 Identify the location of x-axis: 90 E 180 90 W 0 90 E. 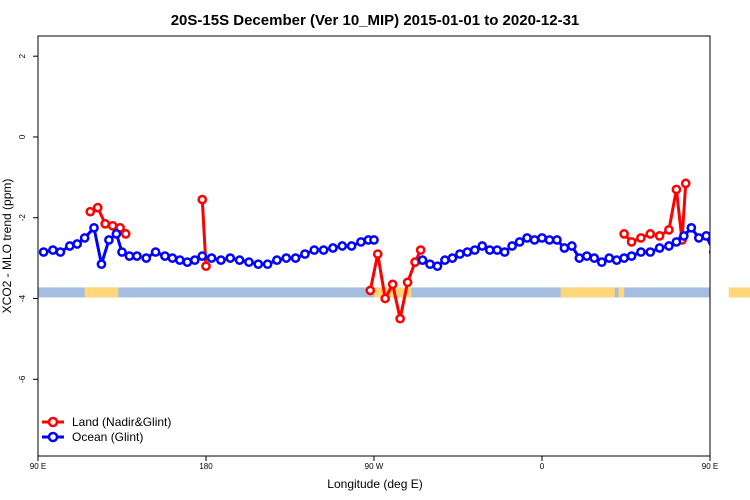
(374, 463).